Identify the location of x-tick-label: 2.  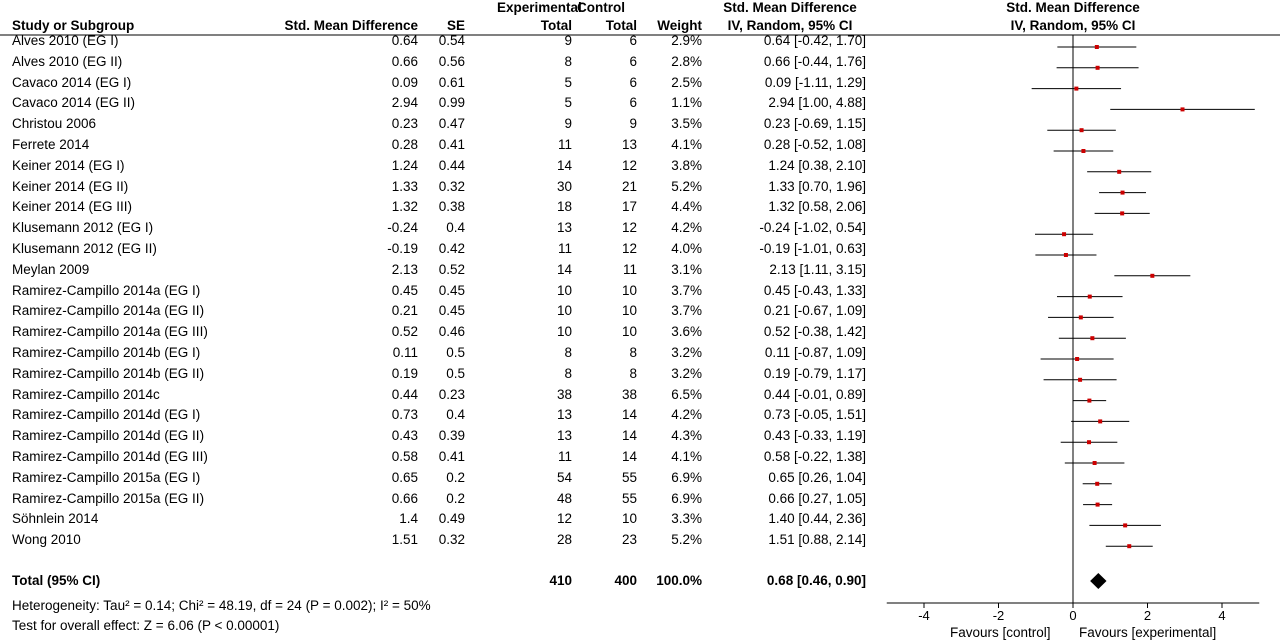
(1147, 615).